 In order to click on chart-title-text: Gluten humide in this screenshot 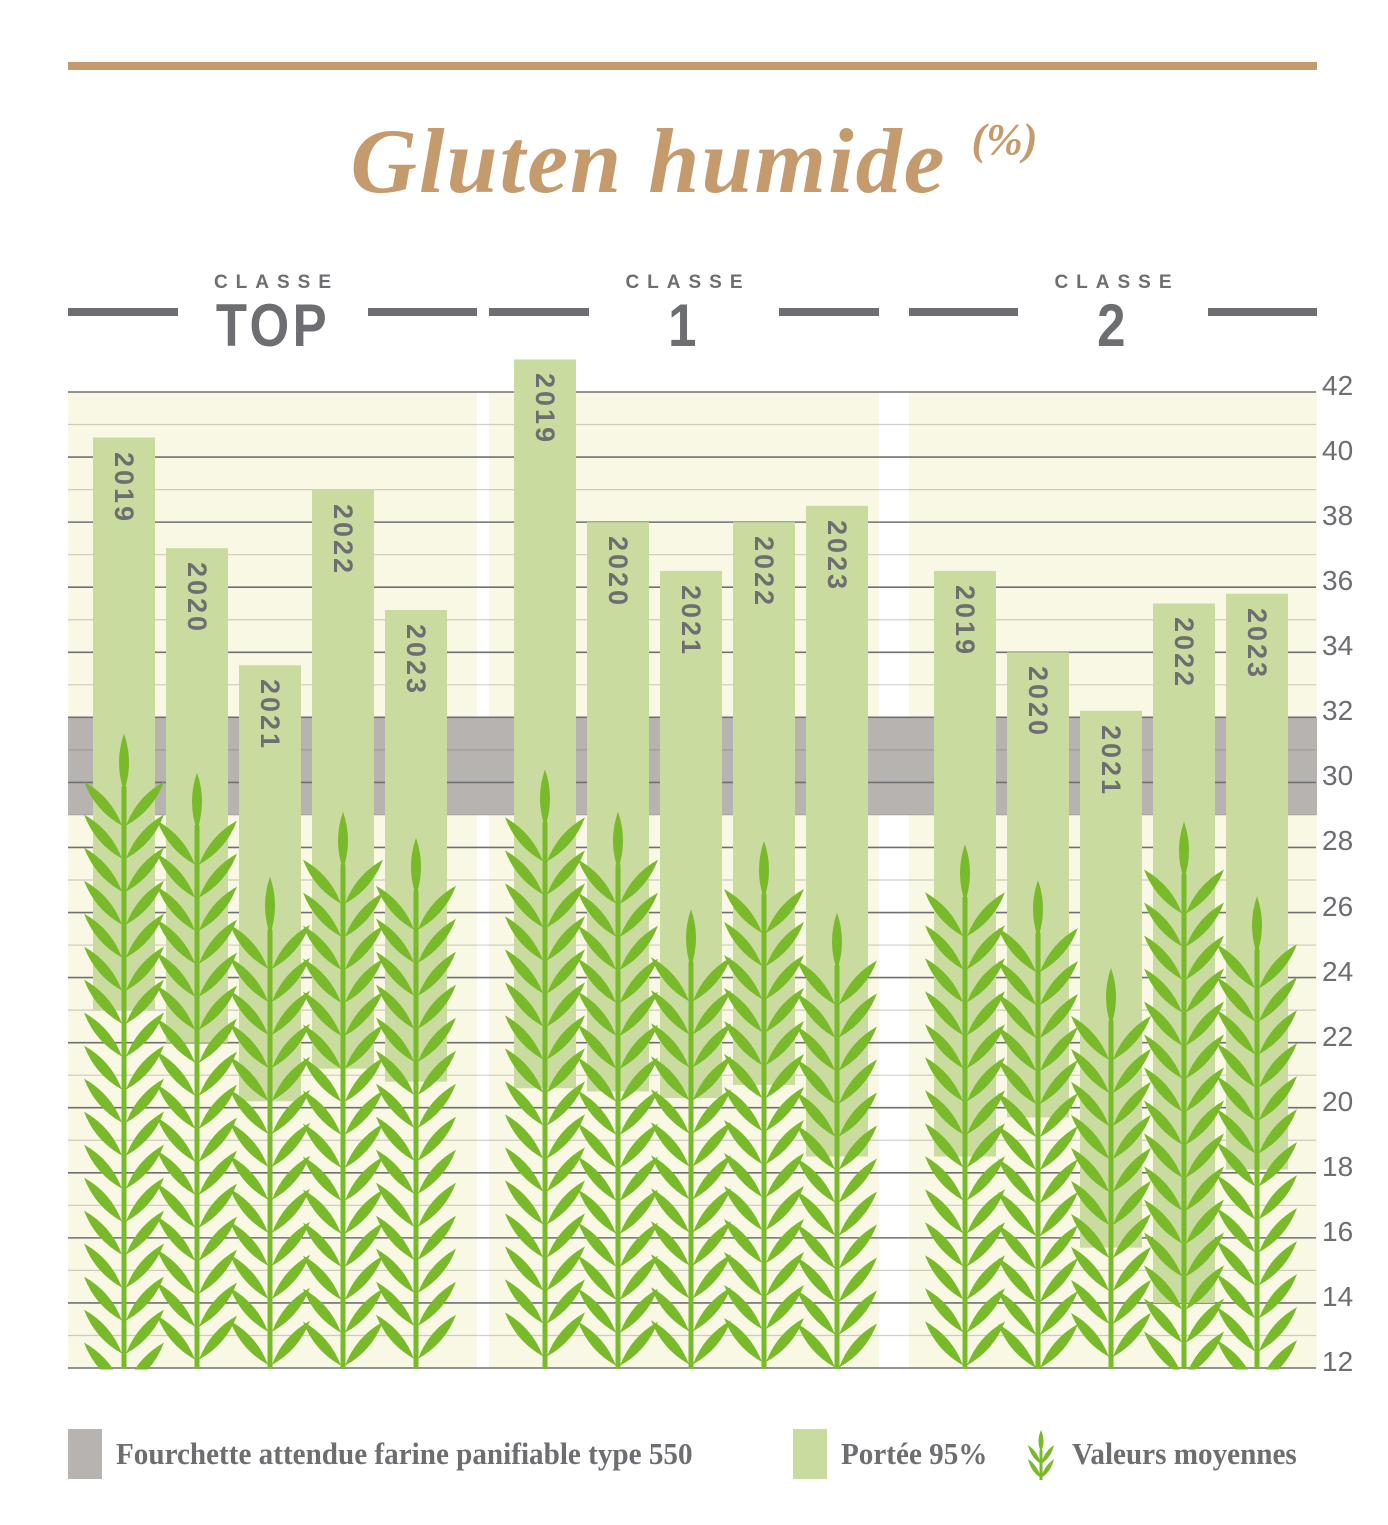, I will do `click(648, 161)`.